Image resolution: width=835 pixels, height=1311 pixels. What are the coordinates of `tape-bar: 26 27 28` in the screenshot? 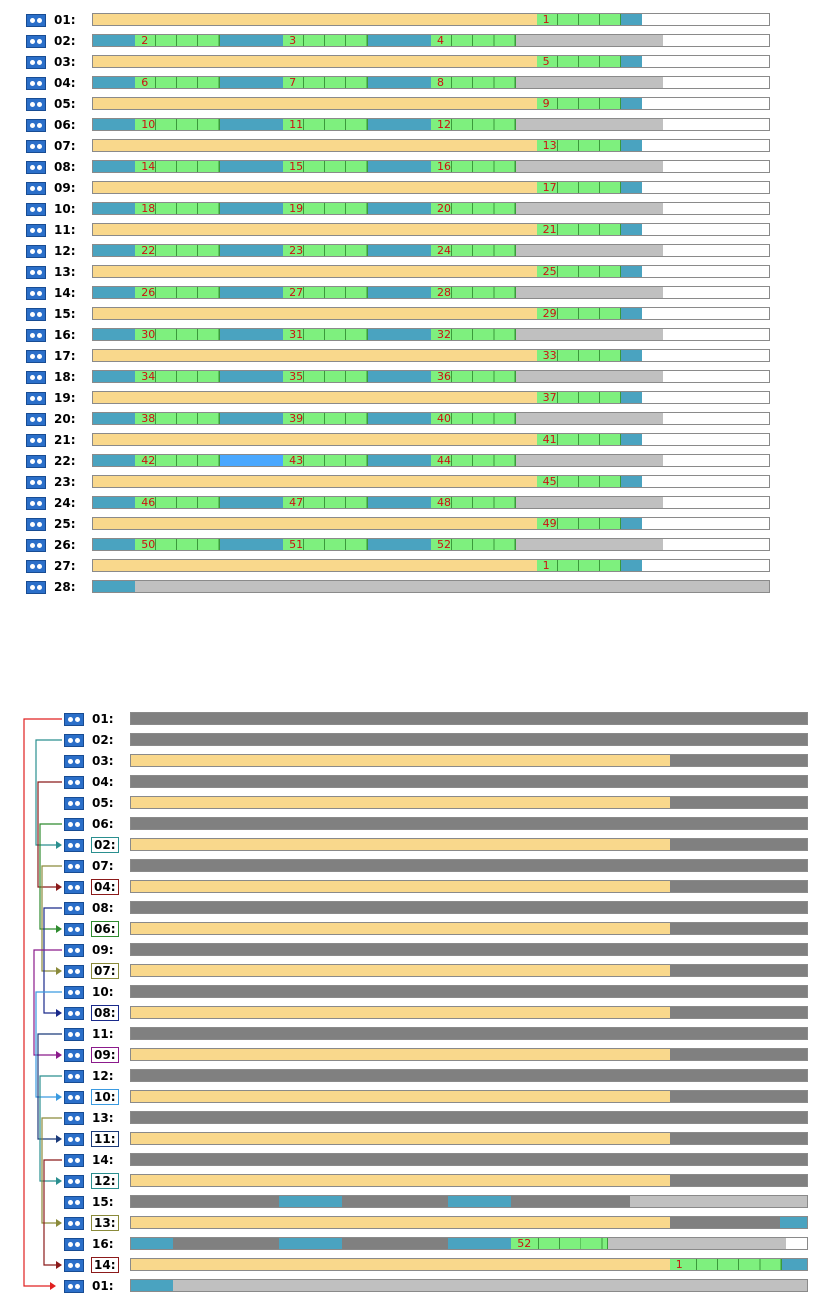 It's located at (431, 292).